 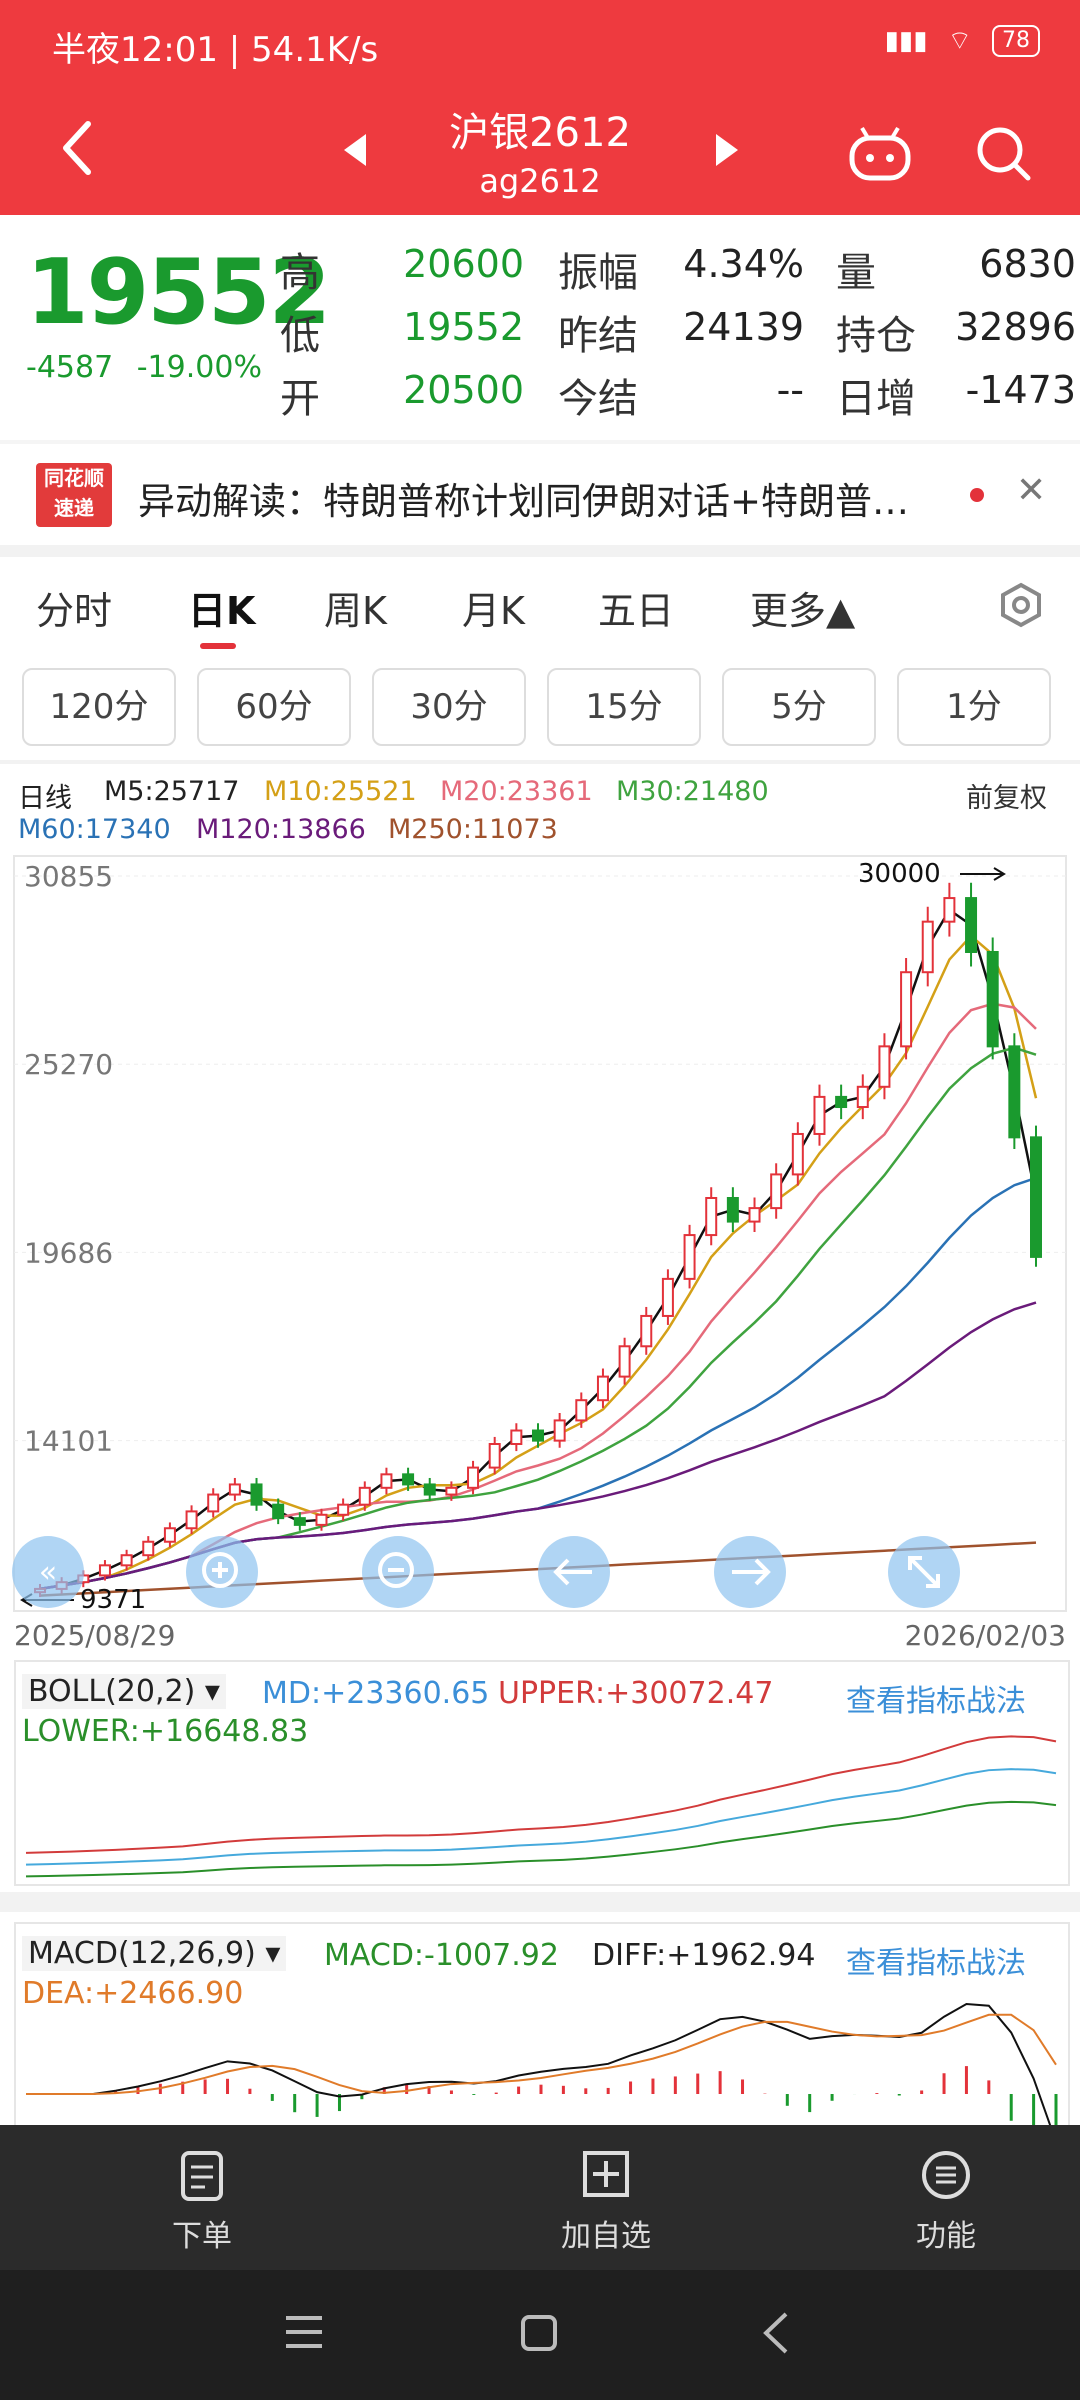 I want to click on macd-chart, so click(x=542, y=2064).